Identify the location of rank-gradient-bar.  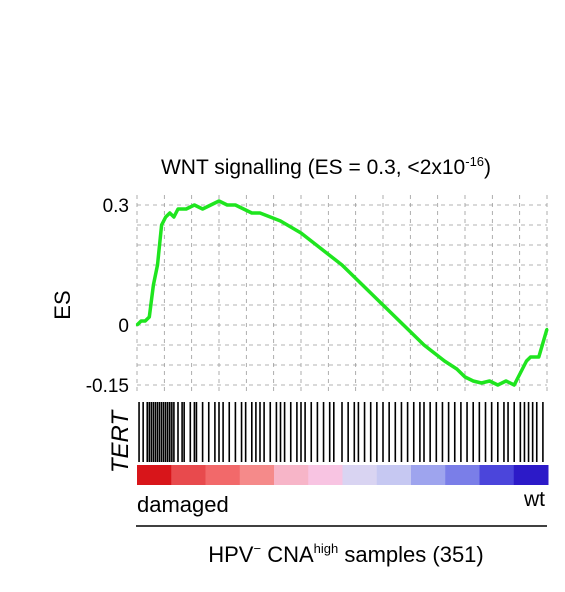
(343, 475).